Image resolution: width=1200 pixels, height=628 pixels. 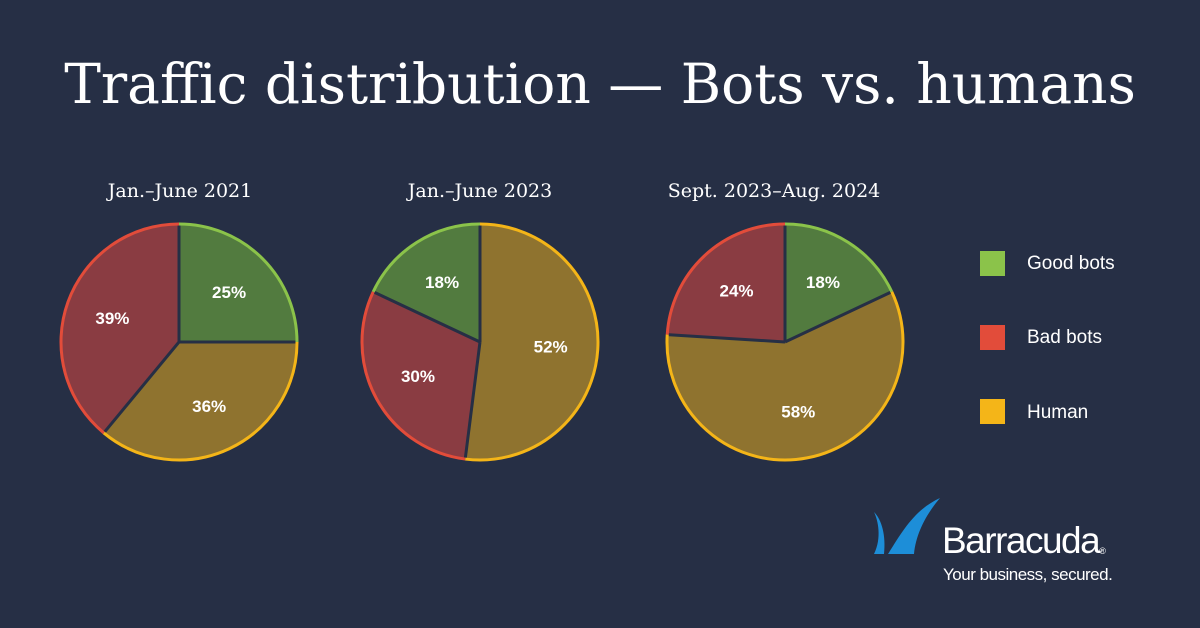 What do you see at coordinates (551, 346) in the screenshot?
I see `pie-2023-label-human: 52%` at bounding box center [551, 346].